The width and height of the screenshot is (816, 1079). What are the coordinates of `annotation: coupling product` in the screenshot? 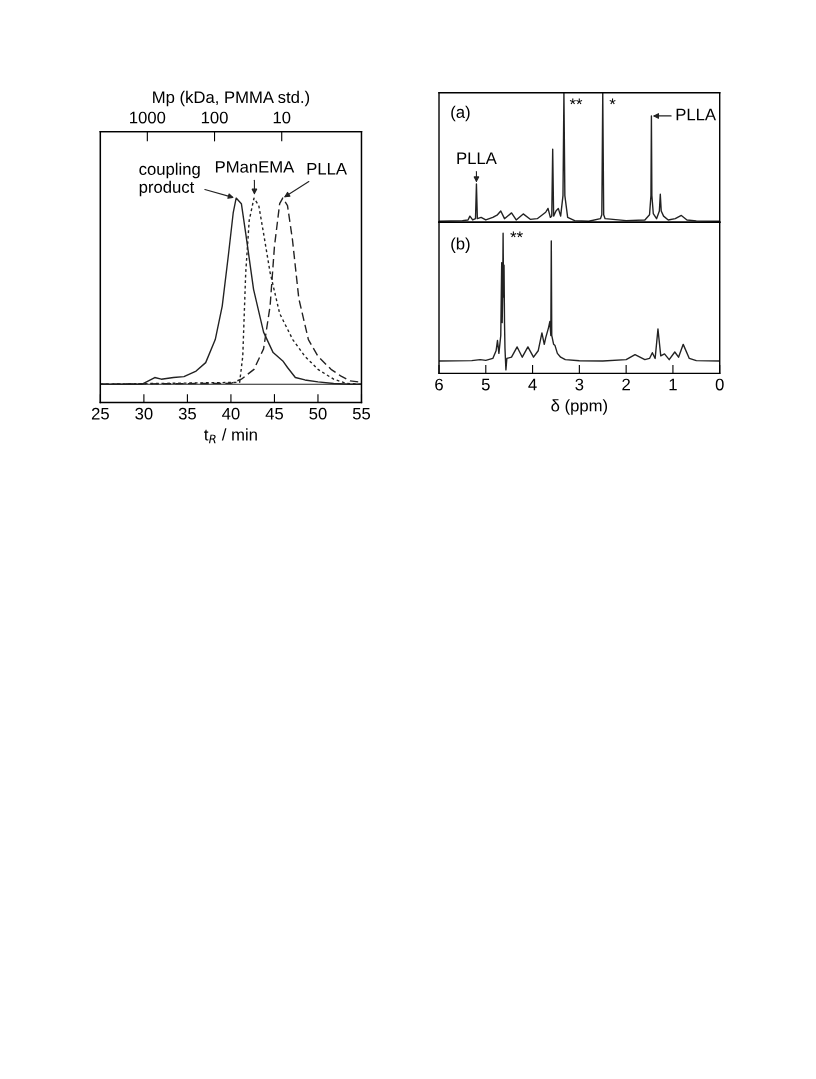 It's located at (169, 179).